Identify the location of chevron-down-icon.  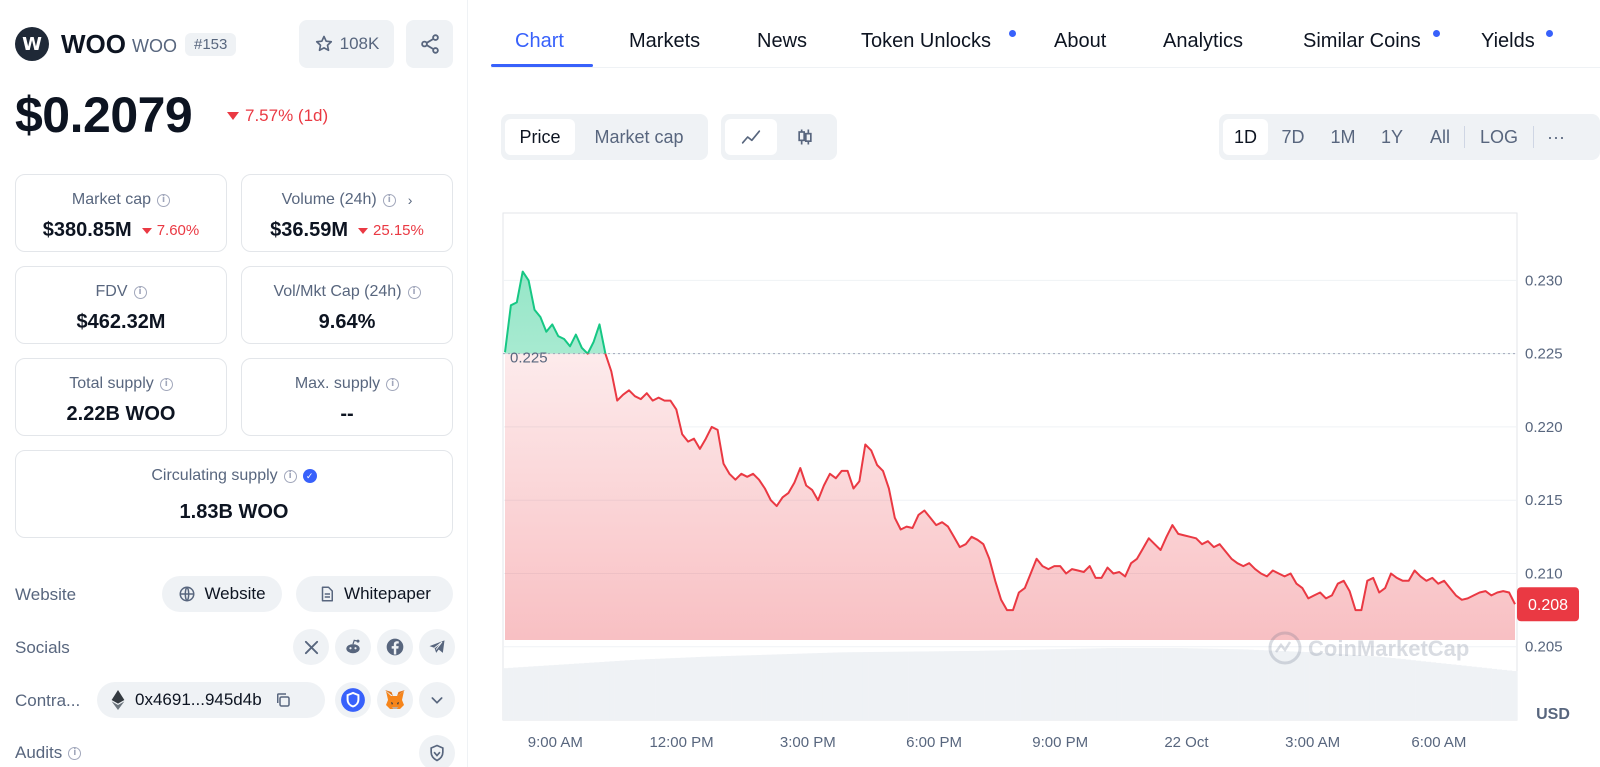
(437, 700).